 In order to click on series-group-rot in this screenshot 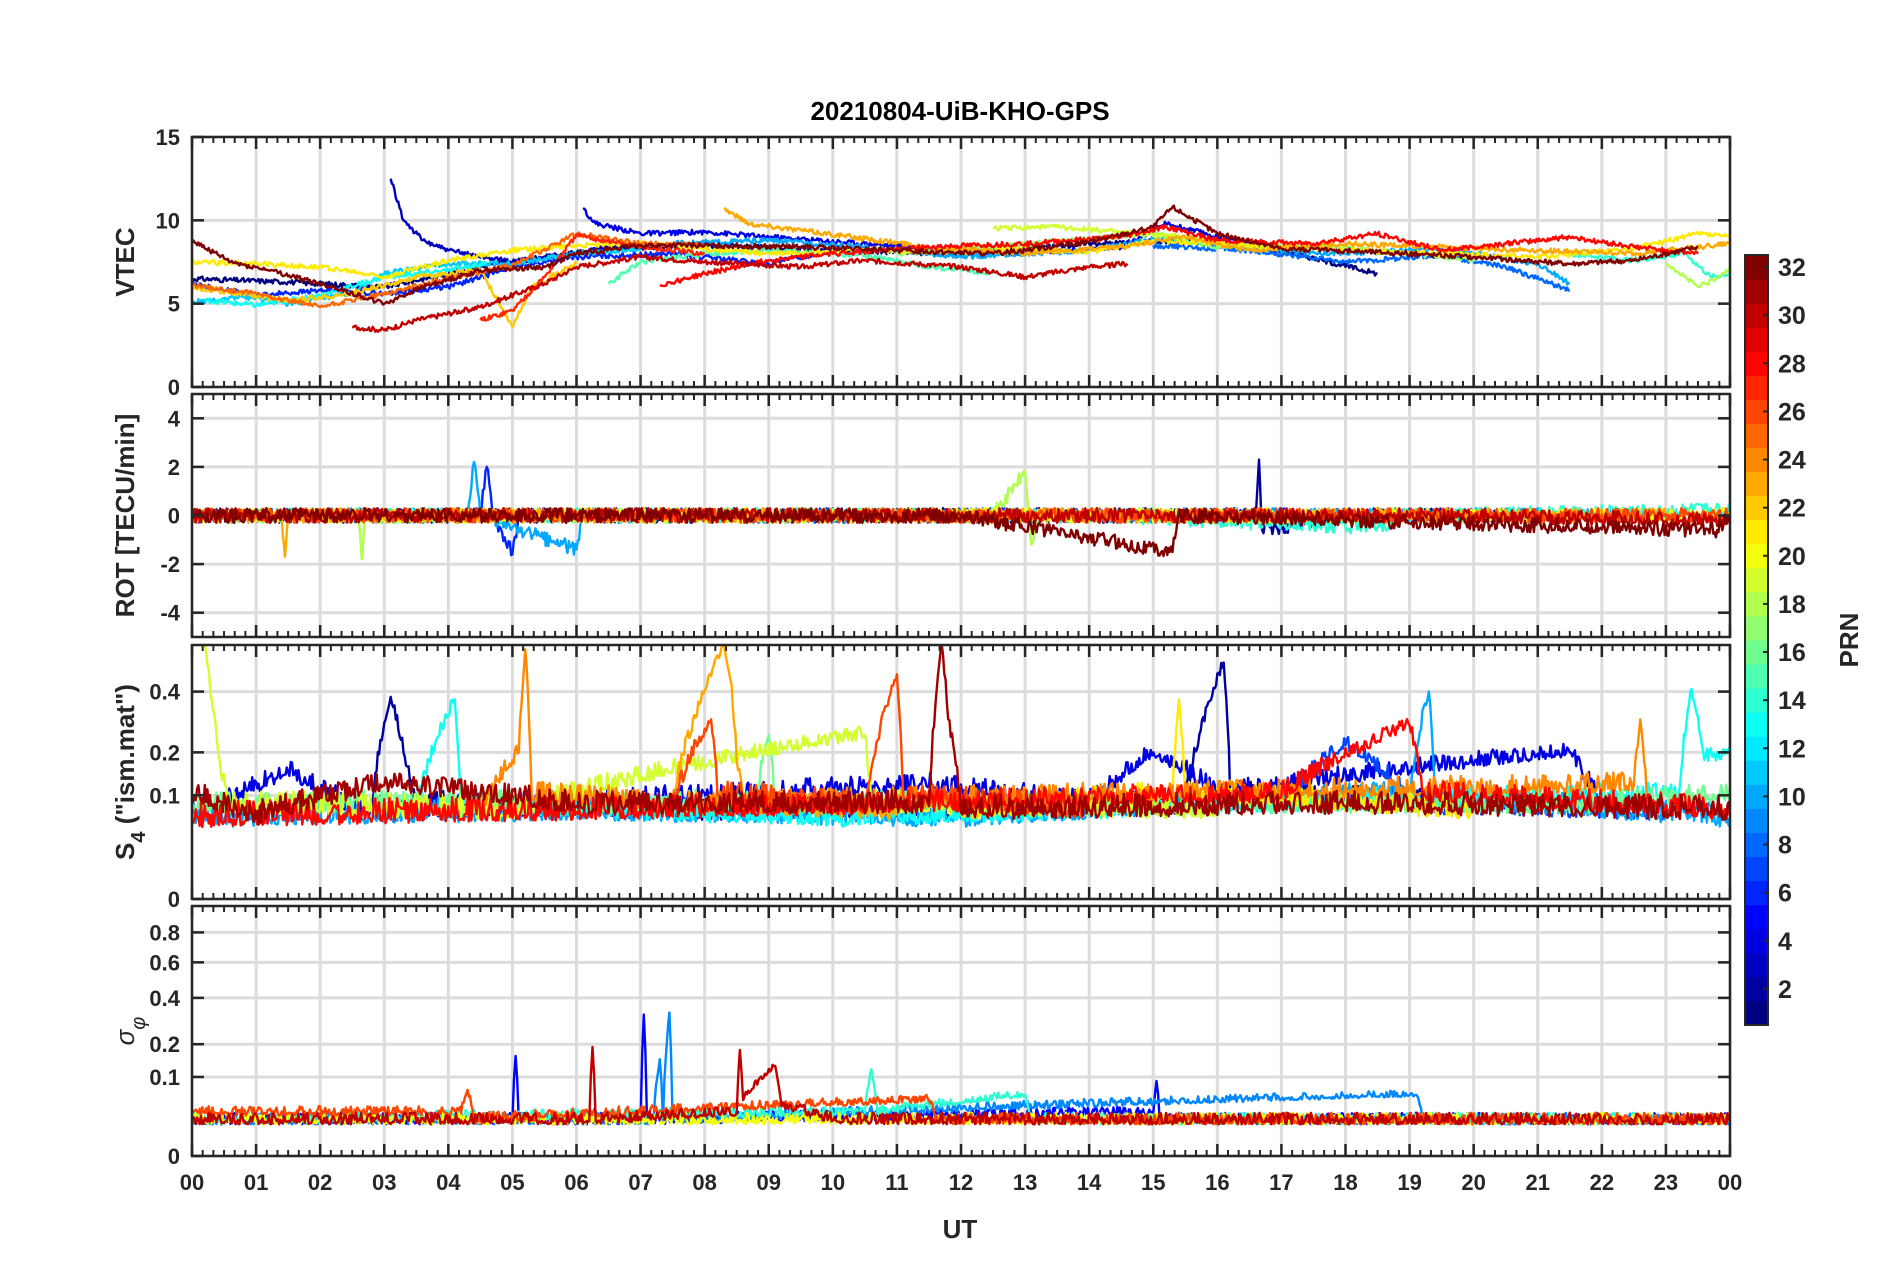, I will do `click(961, 509)`.